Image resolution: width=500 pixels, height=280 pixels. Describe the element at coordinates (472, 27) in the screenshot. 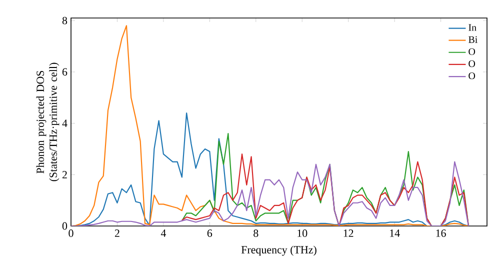

I see `legend-label: In` at that location.